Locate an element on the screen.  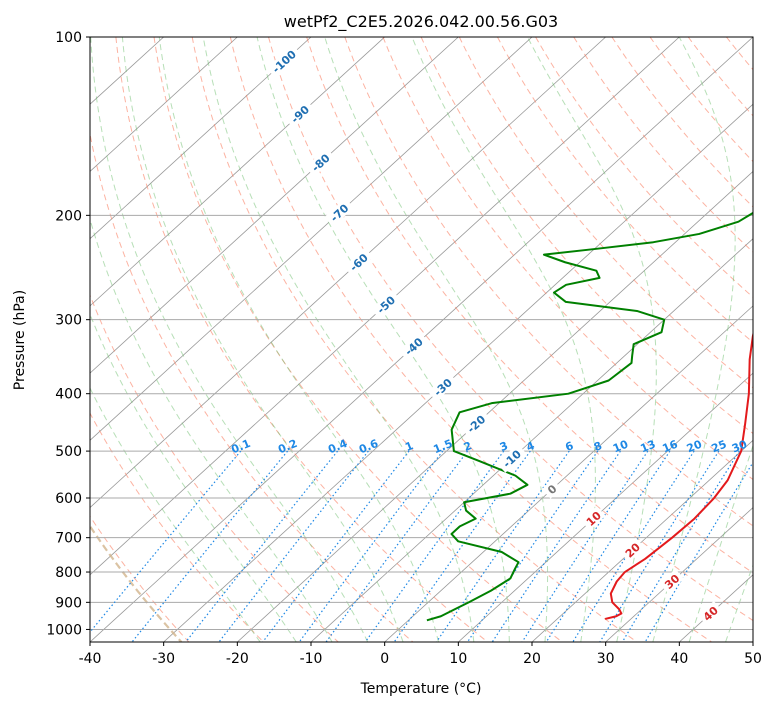
mixing-ratio-label: 1 is located at coordinates (409, 446).